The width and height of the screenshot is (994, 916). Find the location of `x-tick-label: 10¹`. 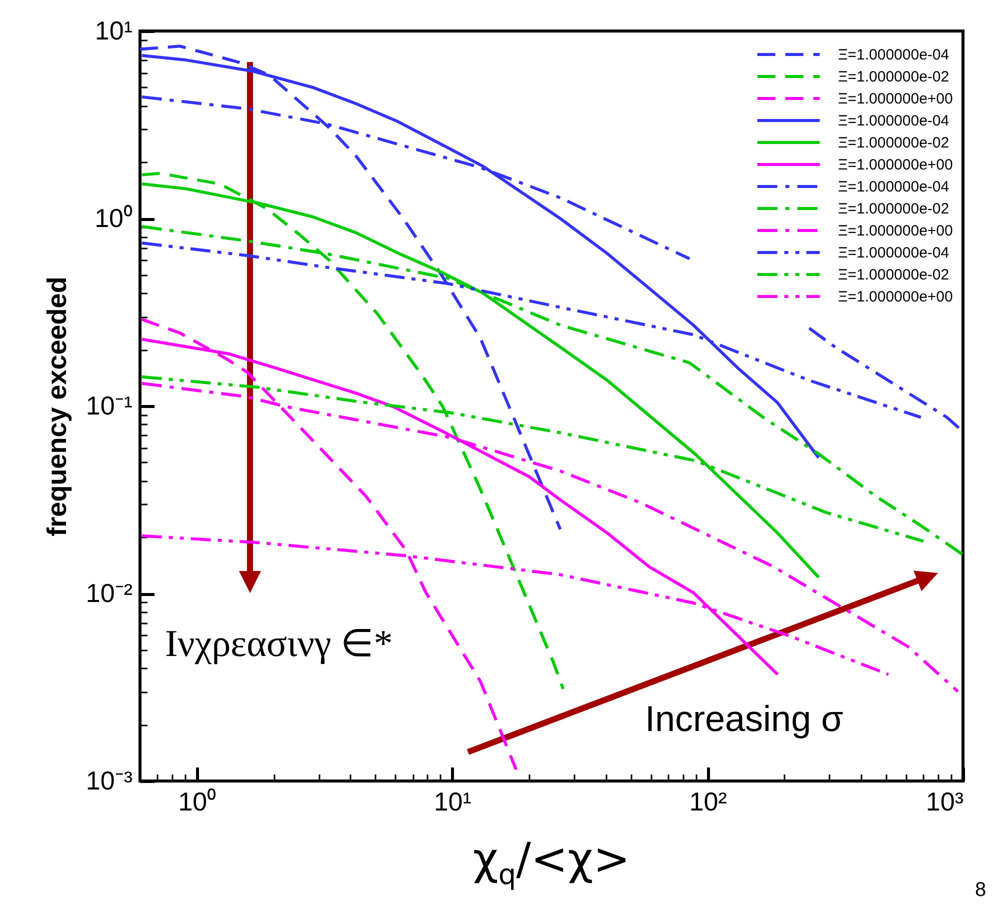

x-tick-label: 10¹ is located at coordinates (453, 801).